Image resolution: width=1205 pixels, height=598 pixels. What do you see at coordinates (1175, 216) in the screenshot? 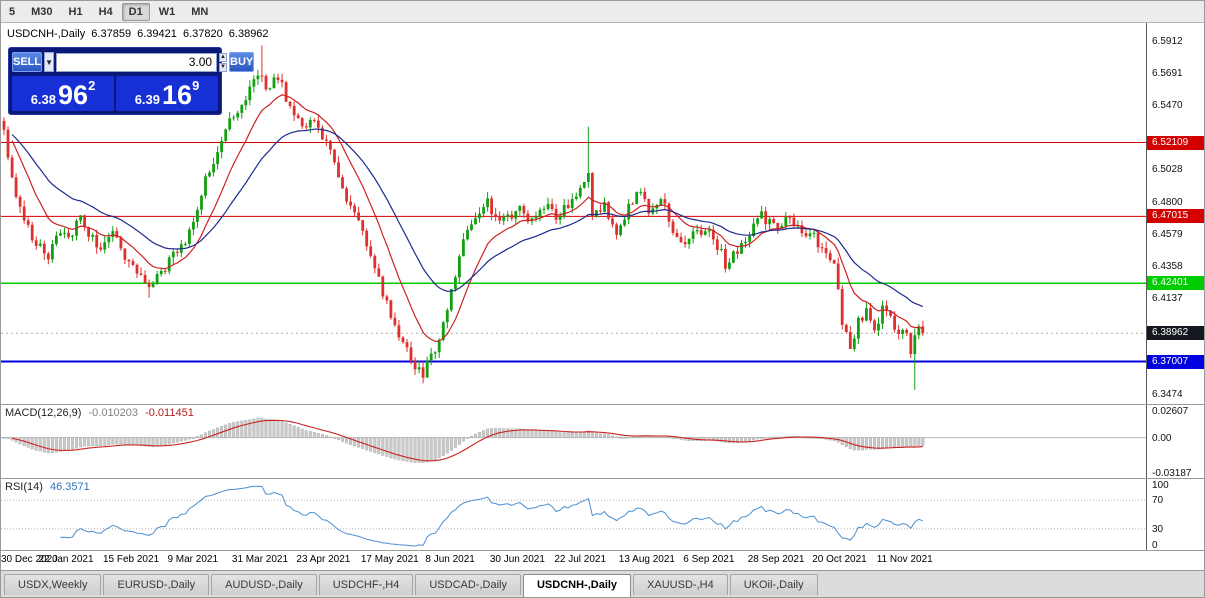
I see `hline-tag-6.47015: 6.47015` at bounding box center [1175, 216].